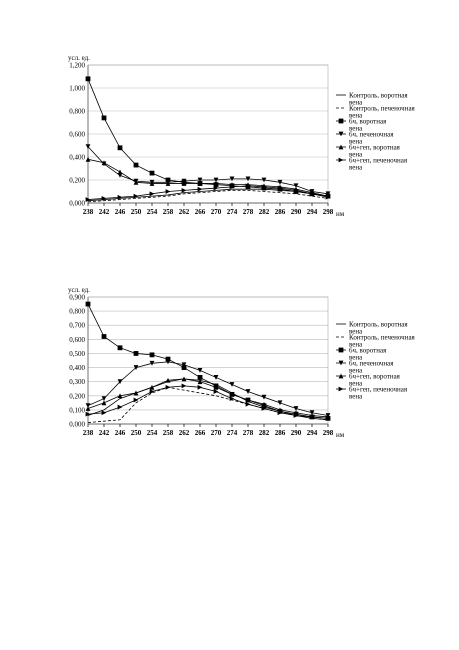 Image resolution: width=459 pixels, height=650 pixels. What do you see at coordinates (379, 390) in the screenshot?
I see `legend-label-line: 6ч+геп, печеночная` at bounding box center [379, 390].